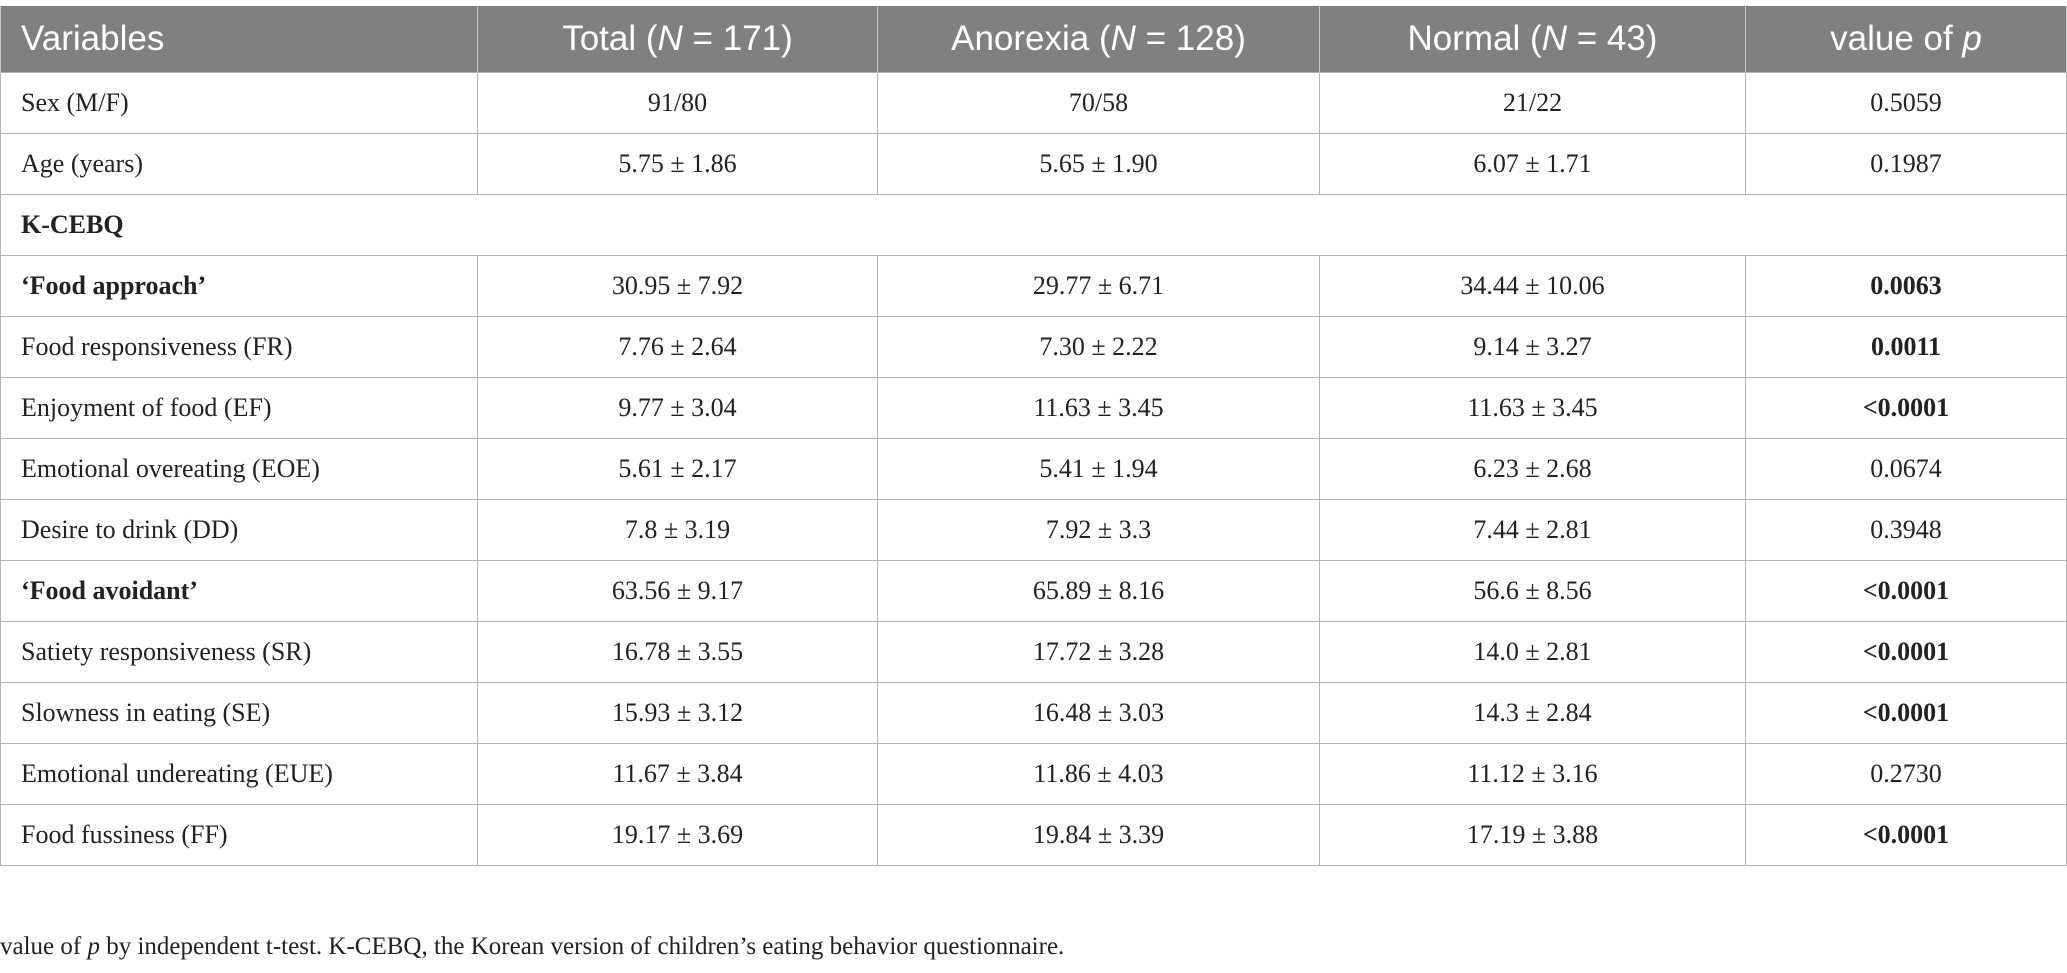 The image size is (2067, 973). What do you see at coordinates (1906, 347) in the screenshot?
I see `p-value-cell: 0.0011` at bounding box center [1906, 347].